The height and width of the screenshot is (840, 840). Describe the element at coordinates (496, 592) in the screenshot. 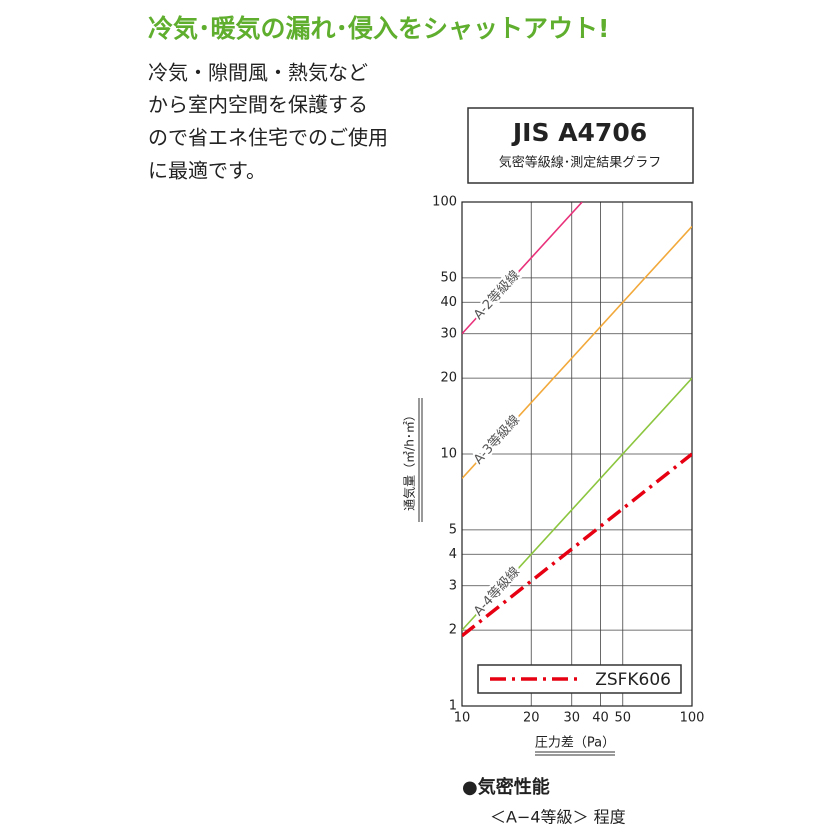

I see `line-label: A-4等級線` at that location.